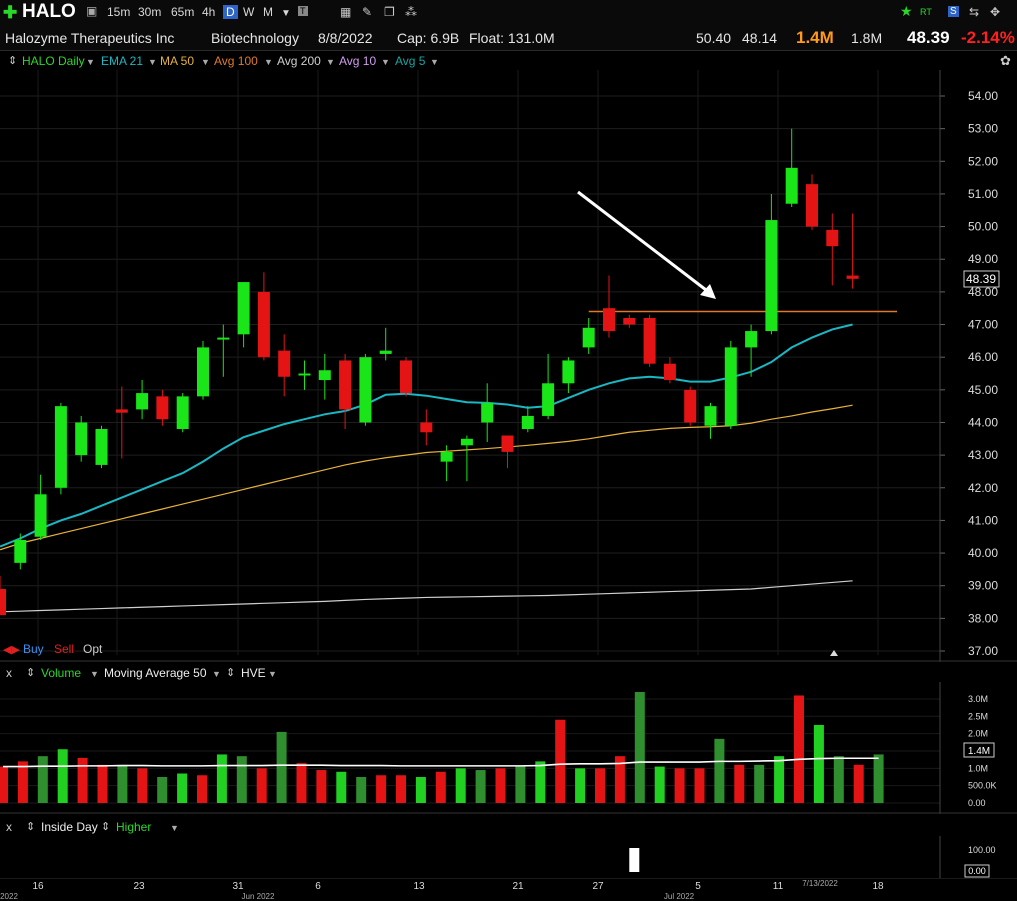  What do you see at coordinates (230, 12) in the screenshot?
I see `tf-daily: D` at bounding box center [230, 12].